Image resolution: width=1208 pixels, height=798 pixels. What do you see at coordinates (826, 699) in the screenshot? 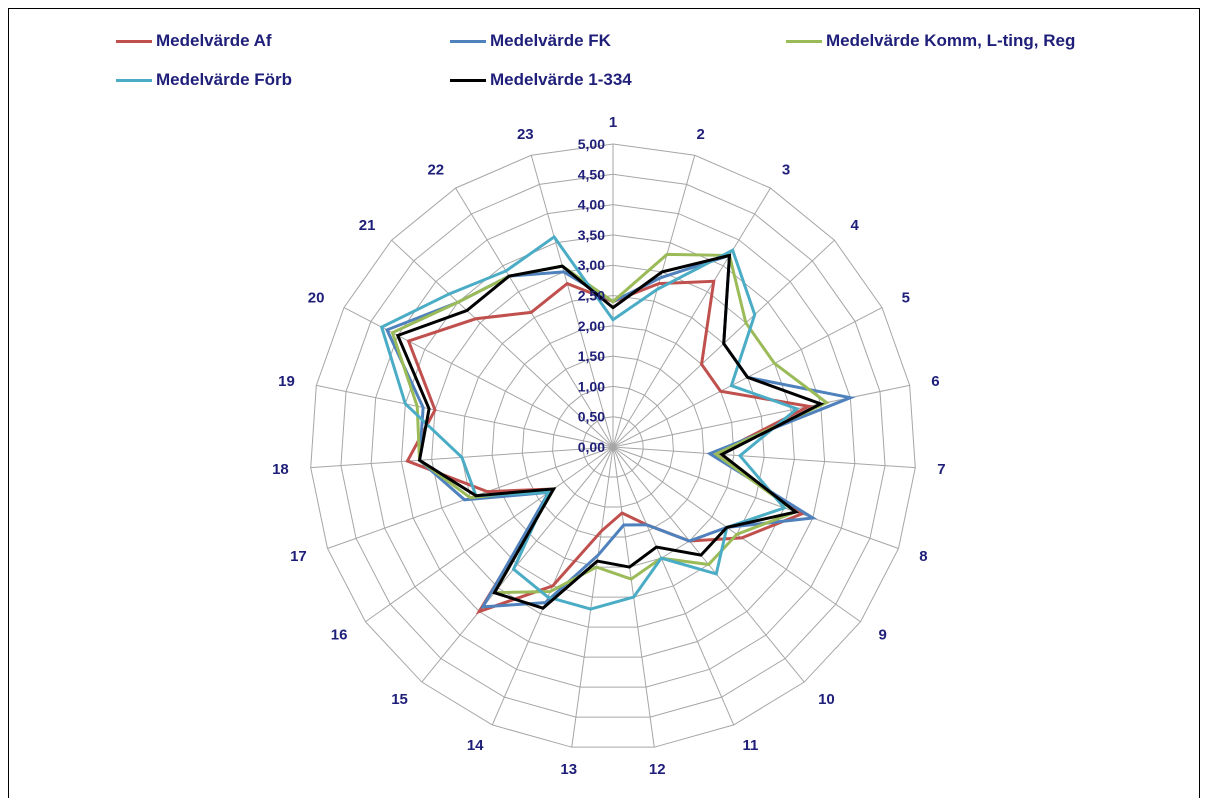
I see `category-label: 10` at bounding box center [826, 699].